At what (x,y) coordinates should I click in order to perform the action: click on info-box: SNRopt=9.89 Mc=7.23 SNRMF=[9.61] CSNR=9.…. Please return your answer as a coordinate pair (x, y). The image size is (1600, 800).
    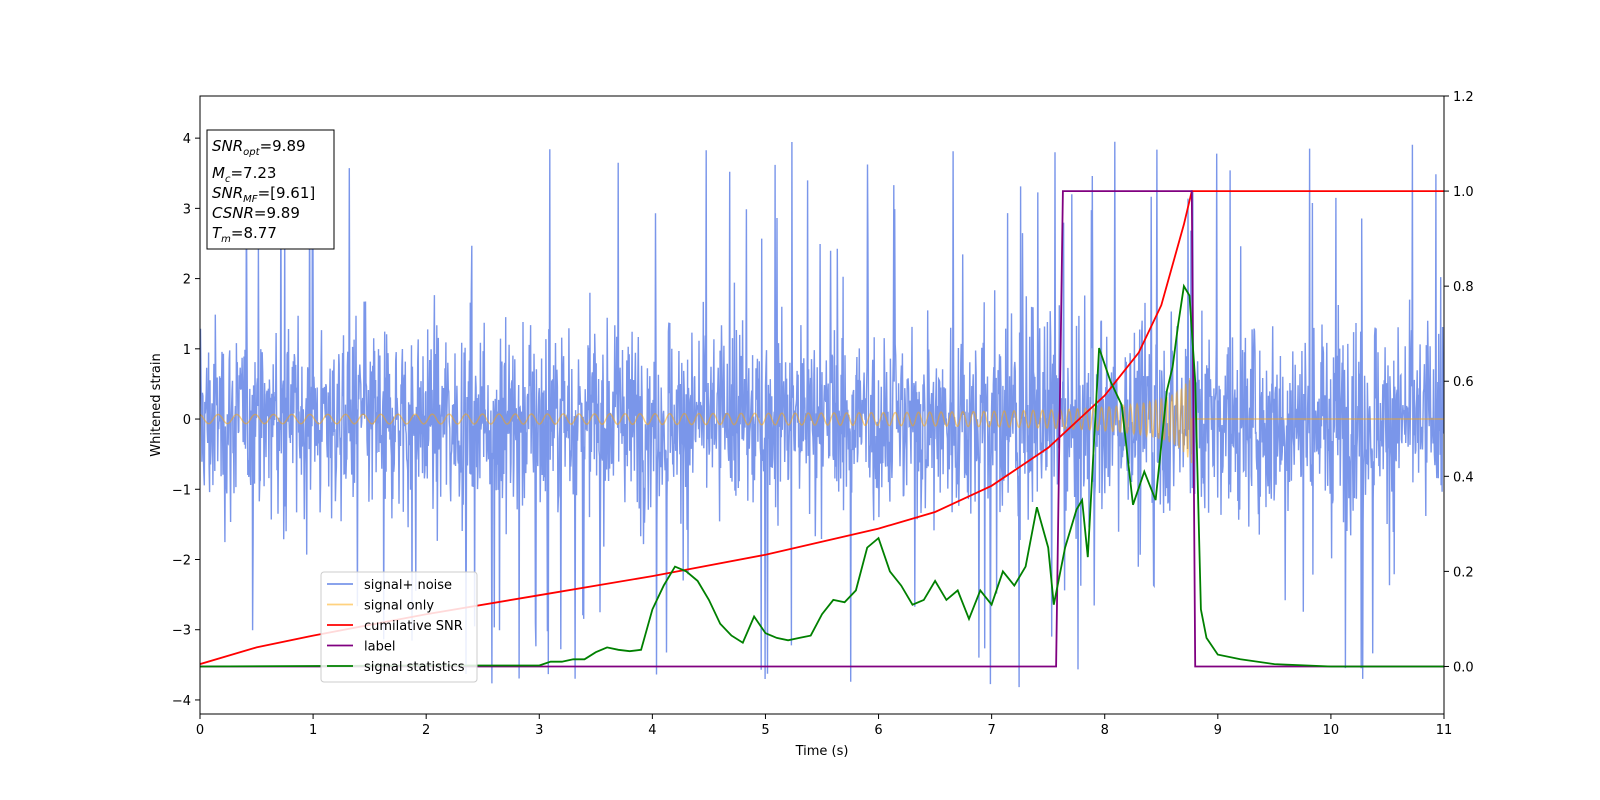
    Looking at the image, I should click on (270, 189).